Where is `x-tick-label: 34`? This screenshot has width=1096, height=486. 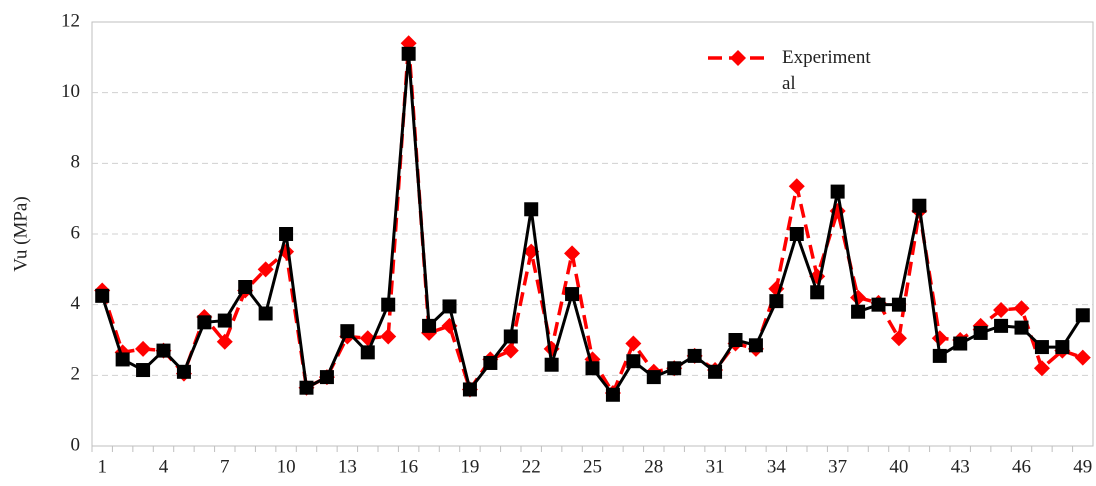 x-tick-label: 34 is located at coordinates (777, 466).